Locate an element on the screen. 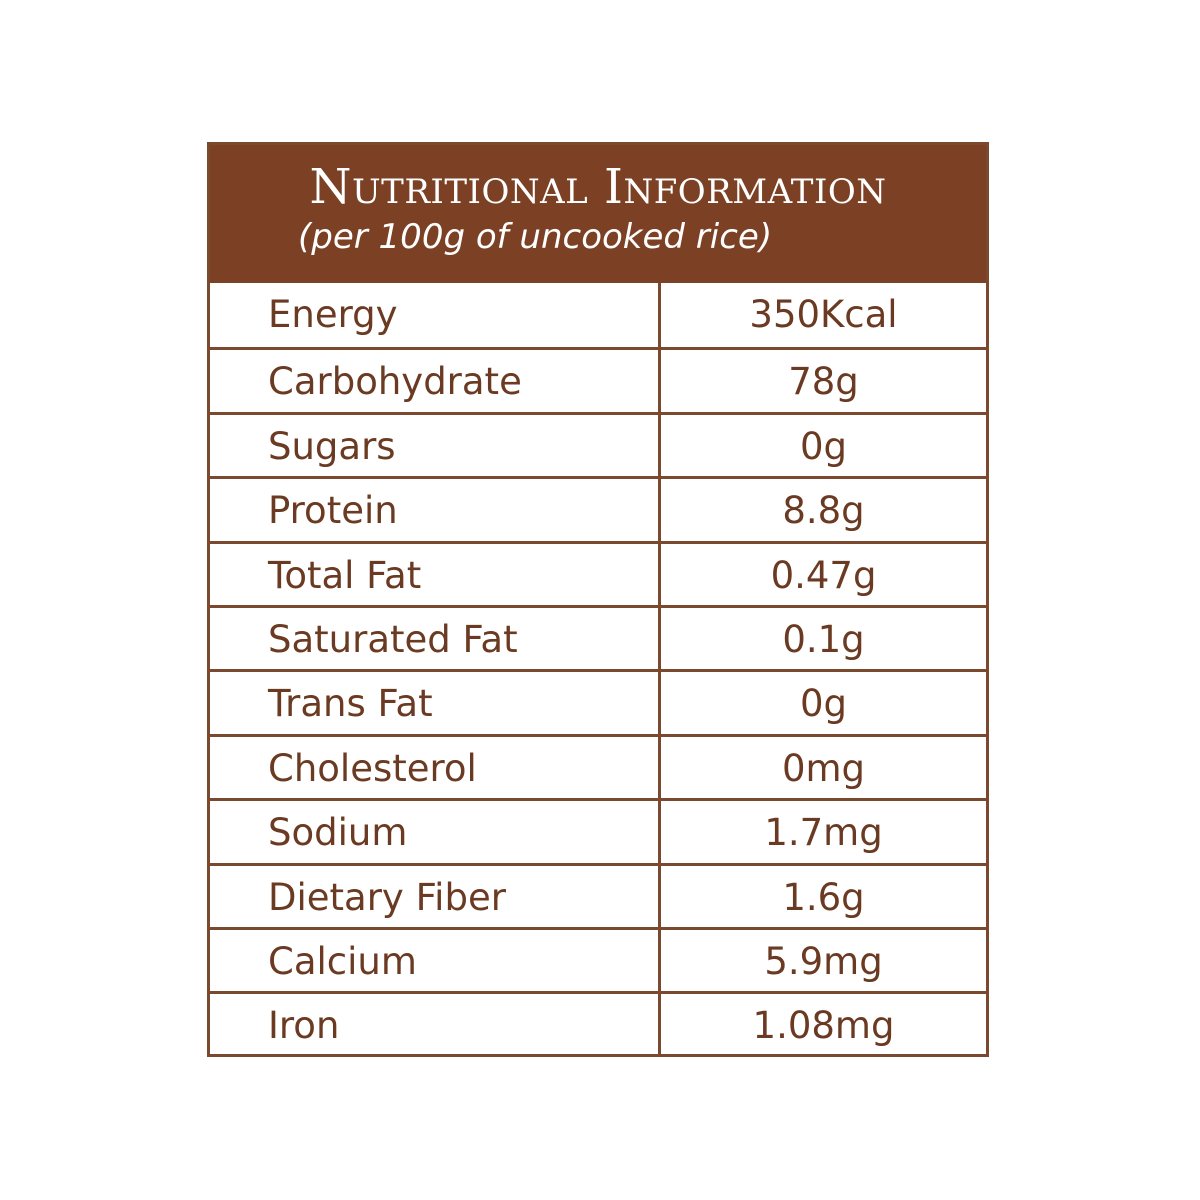 This screenshot has height=1200, width=1200. nutrient-name: Sodium is located at coordinates (338, 833).